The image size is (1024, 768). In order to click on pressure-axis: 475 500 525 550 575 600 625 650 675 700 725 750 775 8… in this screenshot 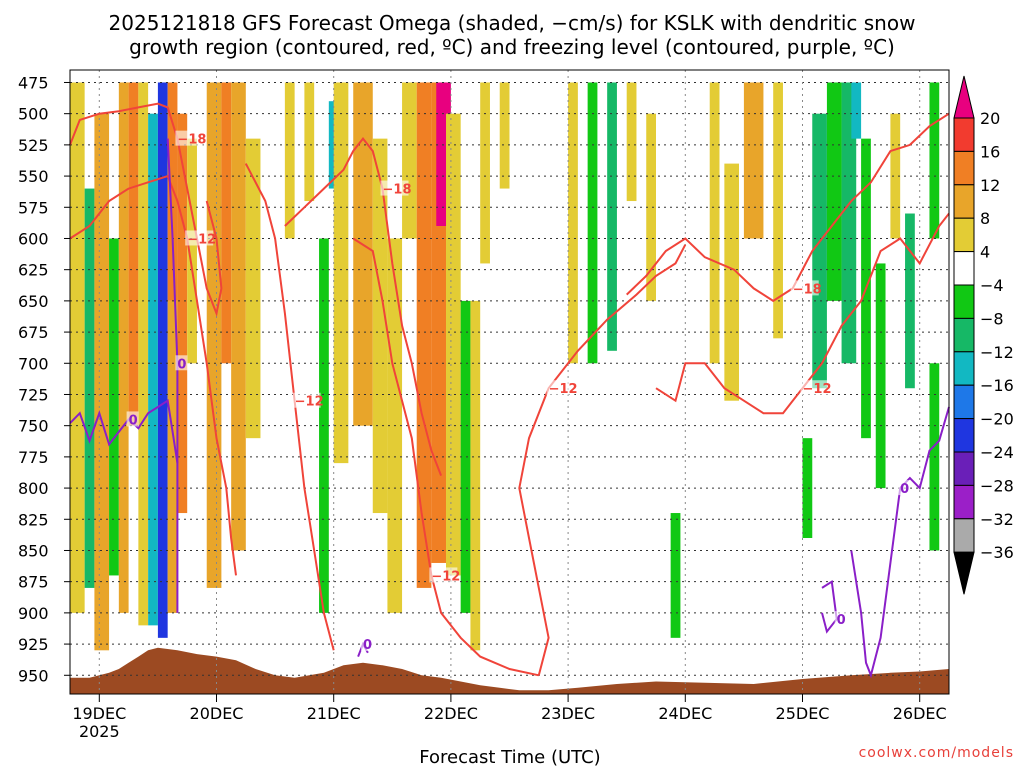, I will do `click(44, 379)`.